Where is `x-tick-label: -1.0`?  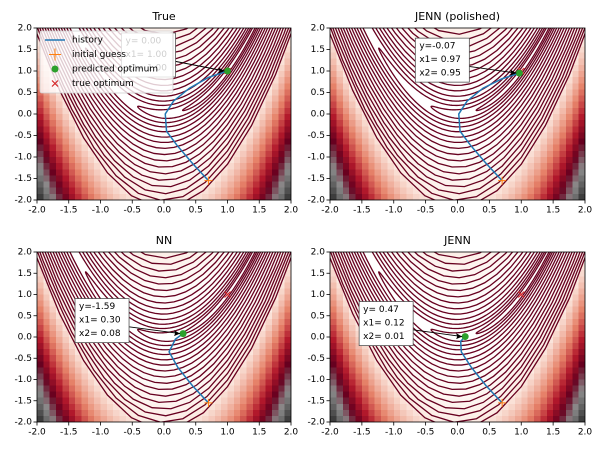
x-tick-label: -1.0 is located at coordinates (394, 211).